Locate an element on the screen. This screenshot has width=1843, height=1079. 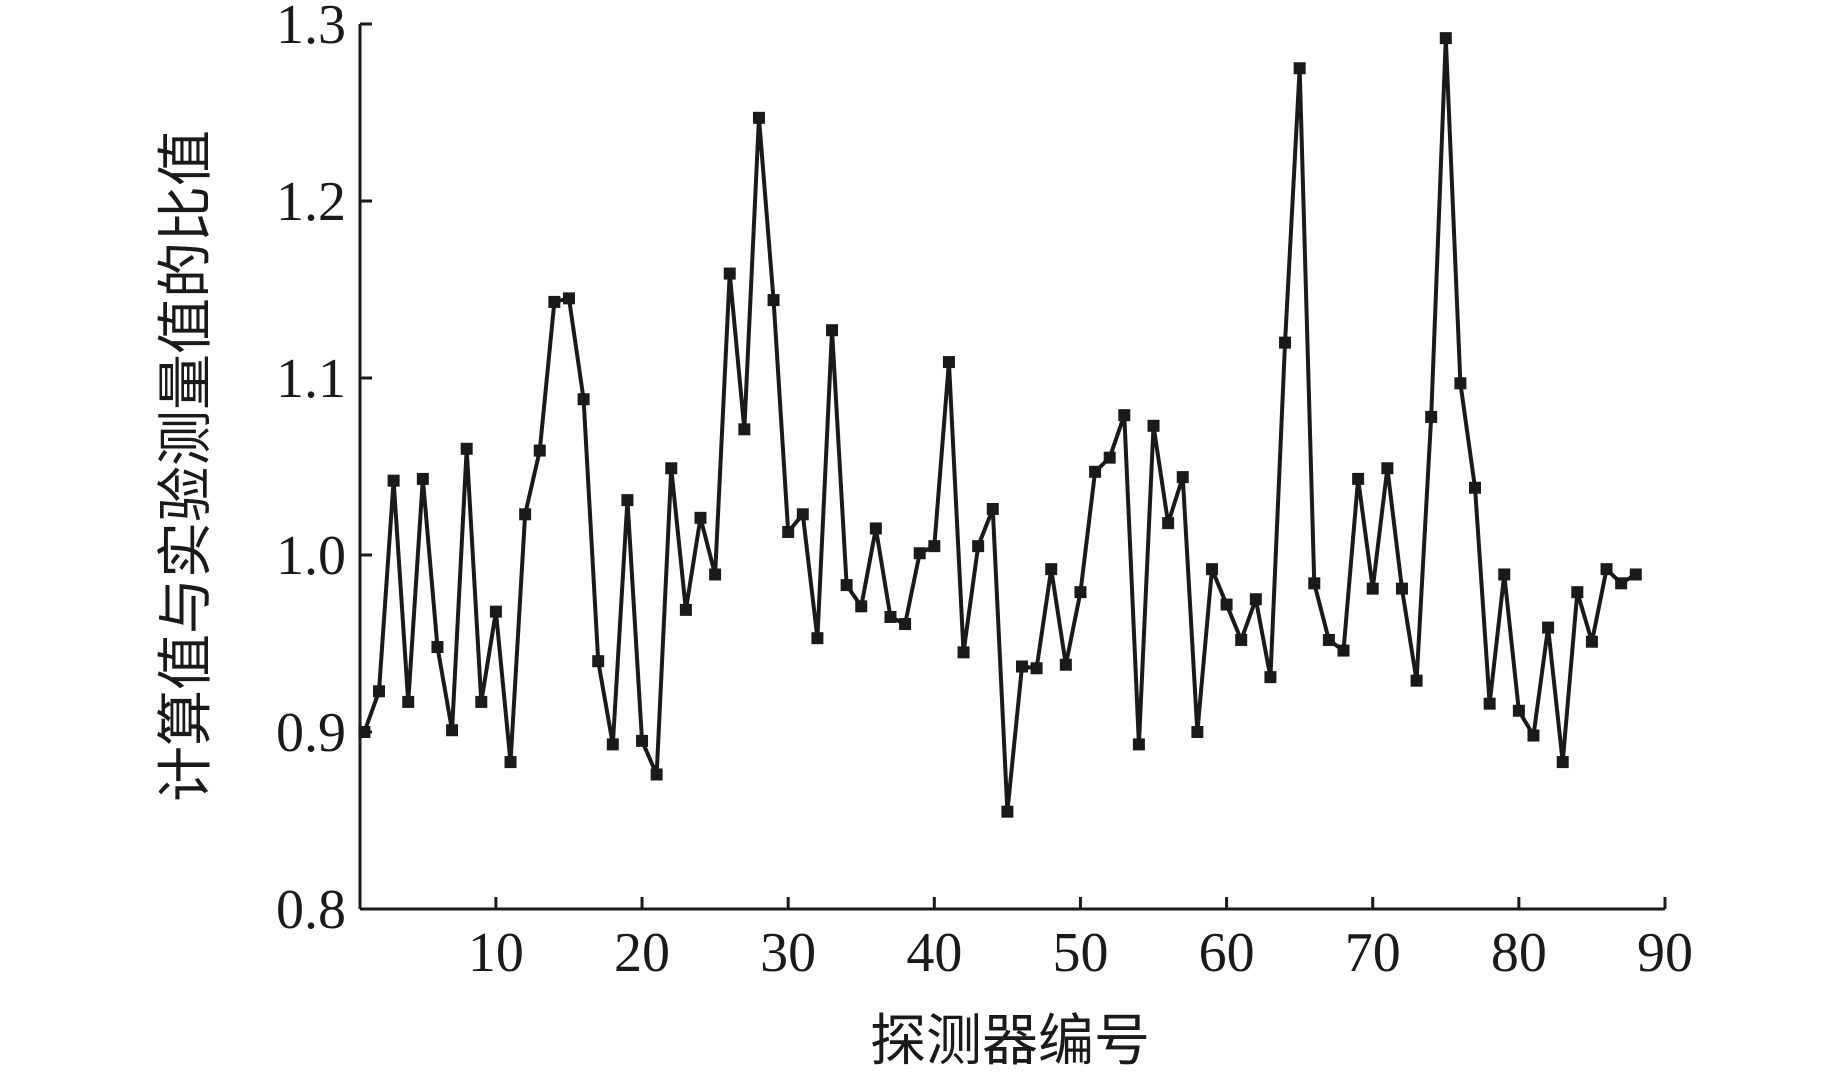
x-tick-label: 10 is located at coordinates (496, 953).